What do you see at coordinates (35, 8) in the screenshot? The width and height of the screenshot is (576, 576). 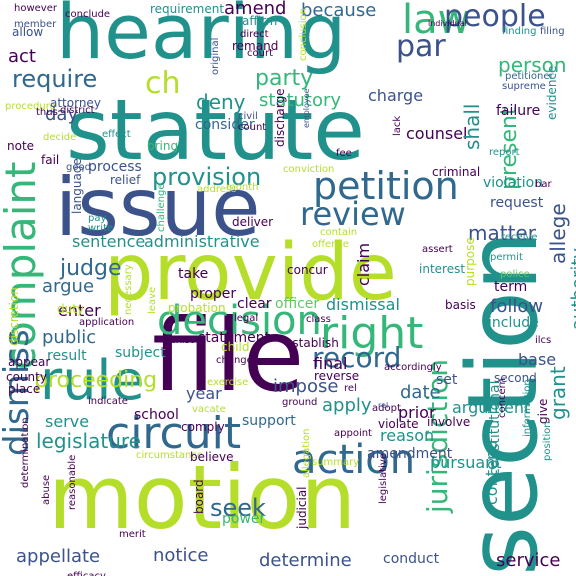 I see `word-however: however` at bounding box center [35, 8].